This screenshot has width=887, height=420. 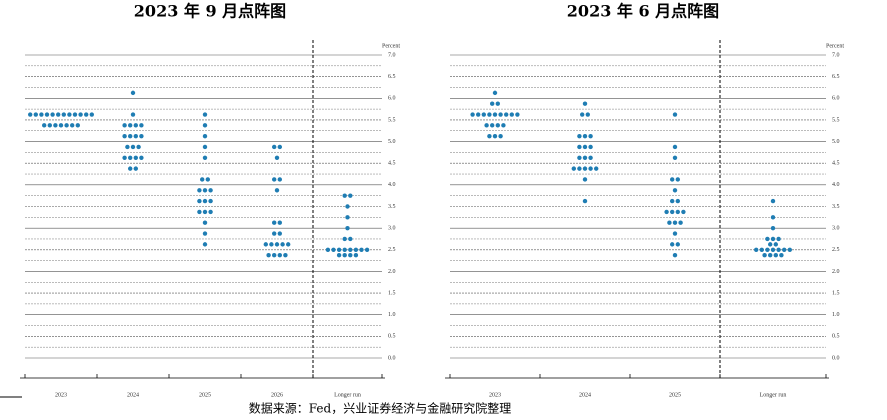 I want to click on chart-title: 2023 年 6 月点阵图, so click(x=643, y=11).